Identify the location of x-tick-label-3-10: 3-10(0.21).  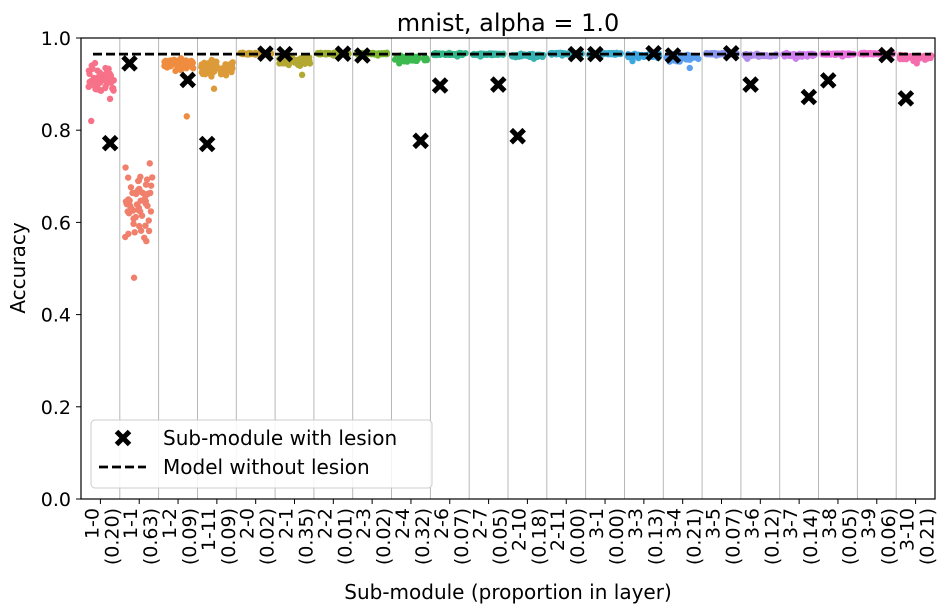
(918, 536).